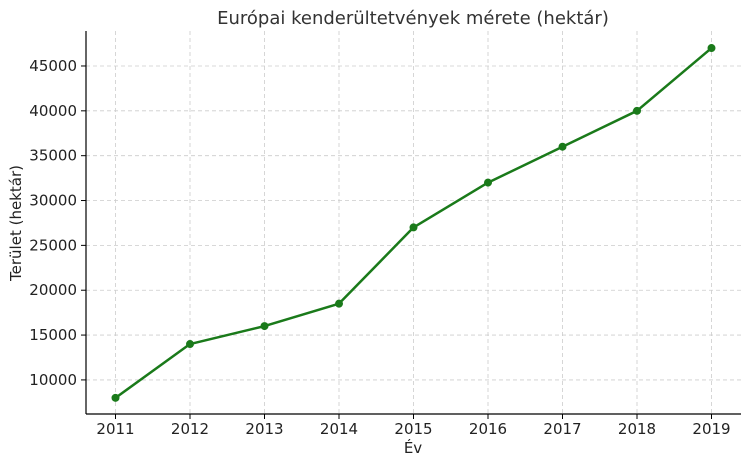 This screenshot has width=750, height=465. I want to click on y-tick-label: 45000, so click(53, 66).